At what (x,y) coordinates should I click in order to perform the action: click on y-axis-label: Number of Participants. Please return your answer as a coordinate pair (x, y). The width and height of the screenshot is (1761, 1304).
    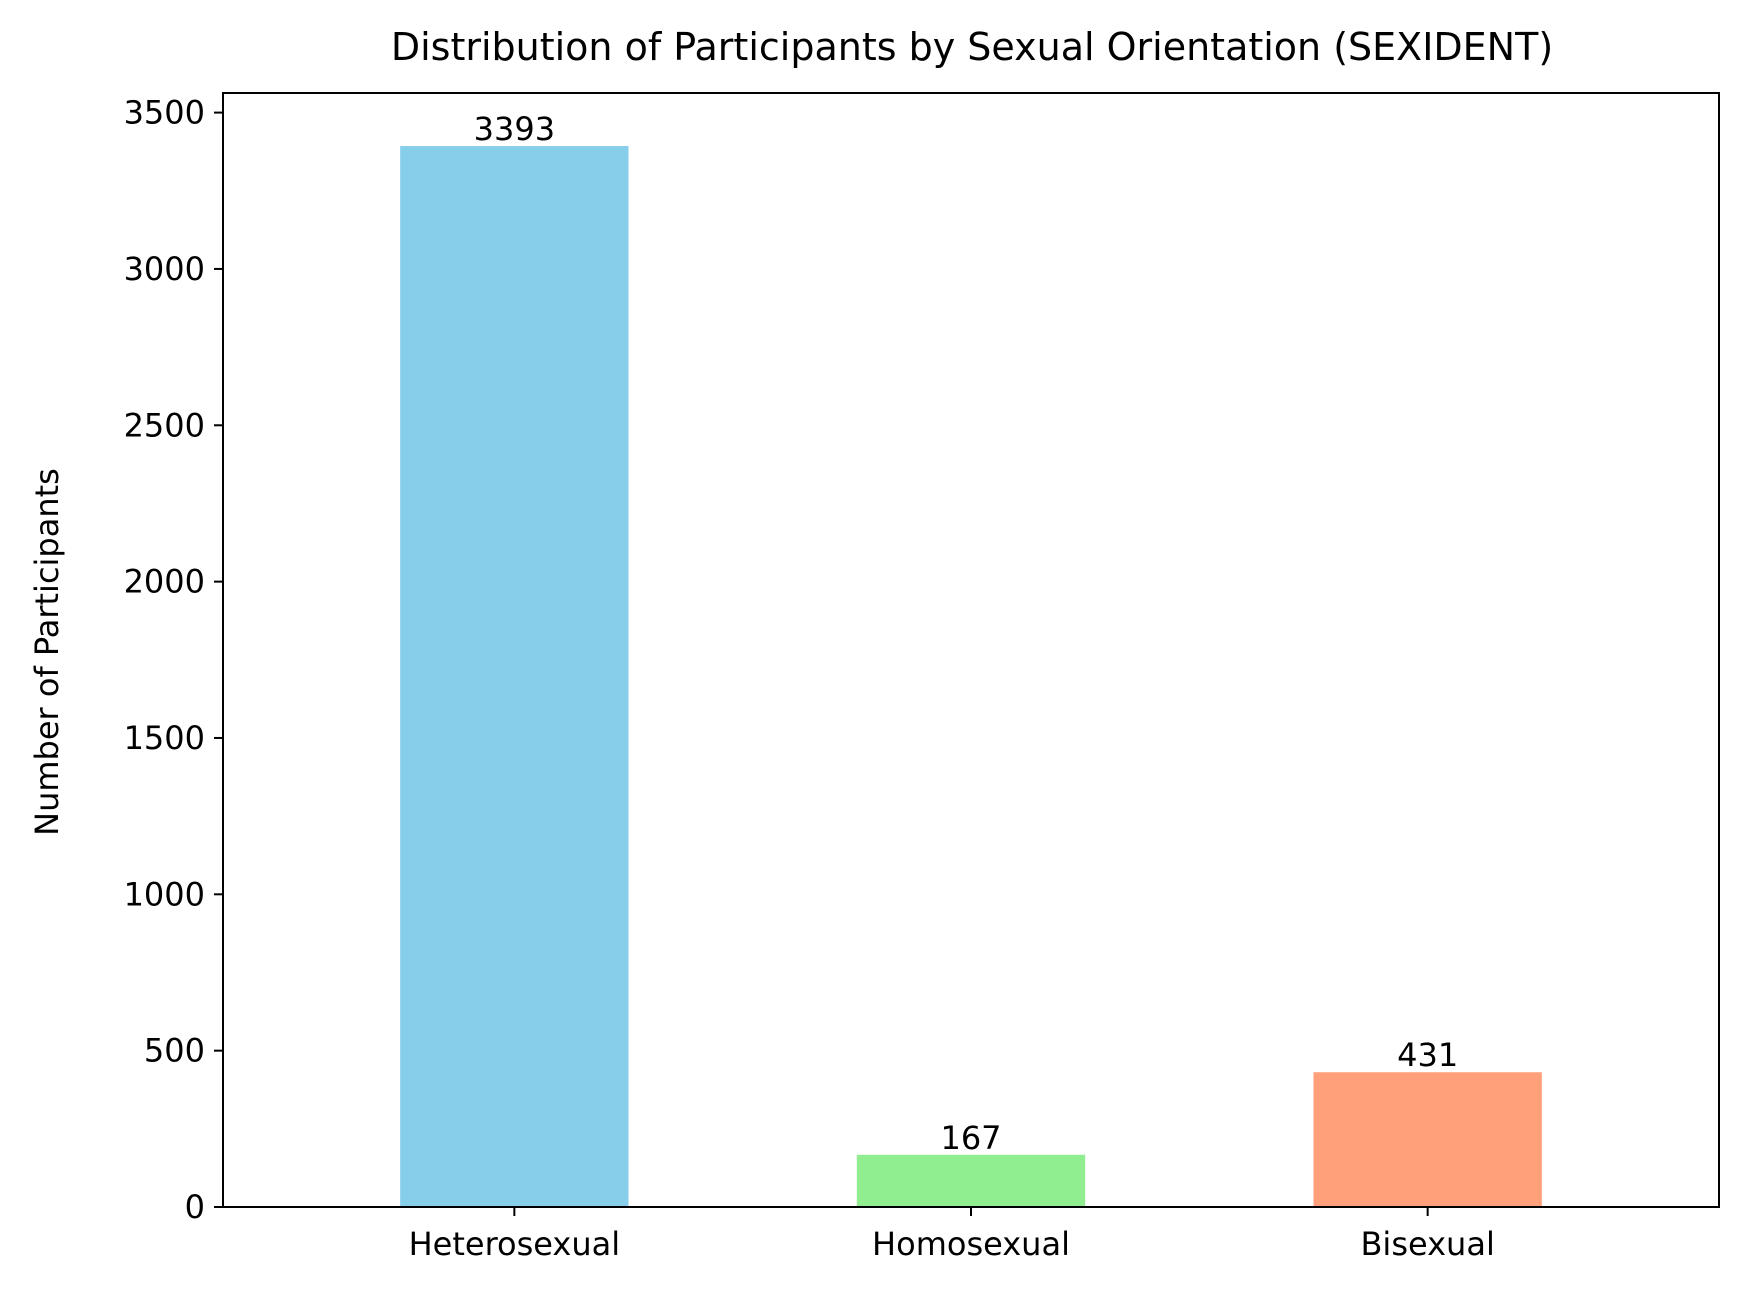
    Looking at the image, I should click on (47, 652).